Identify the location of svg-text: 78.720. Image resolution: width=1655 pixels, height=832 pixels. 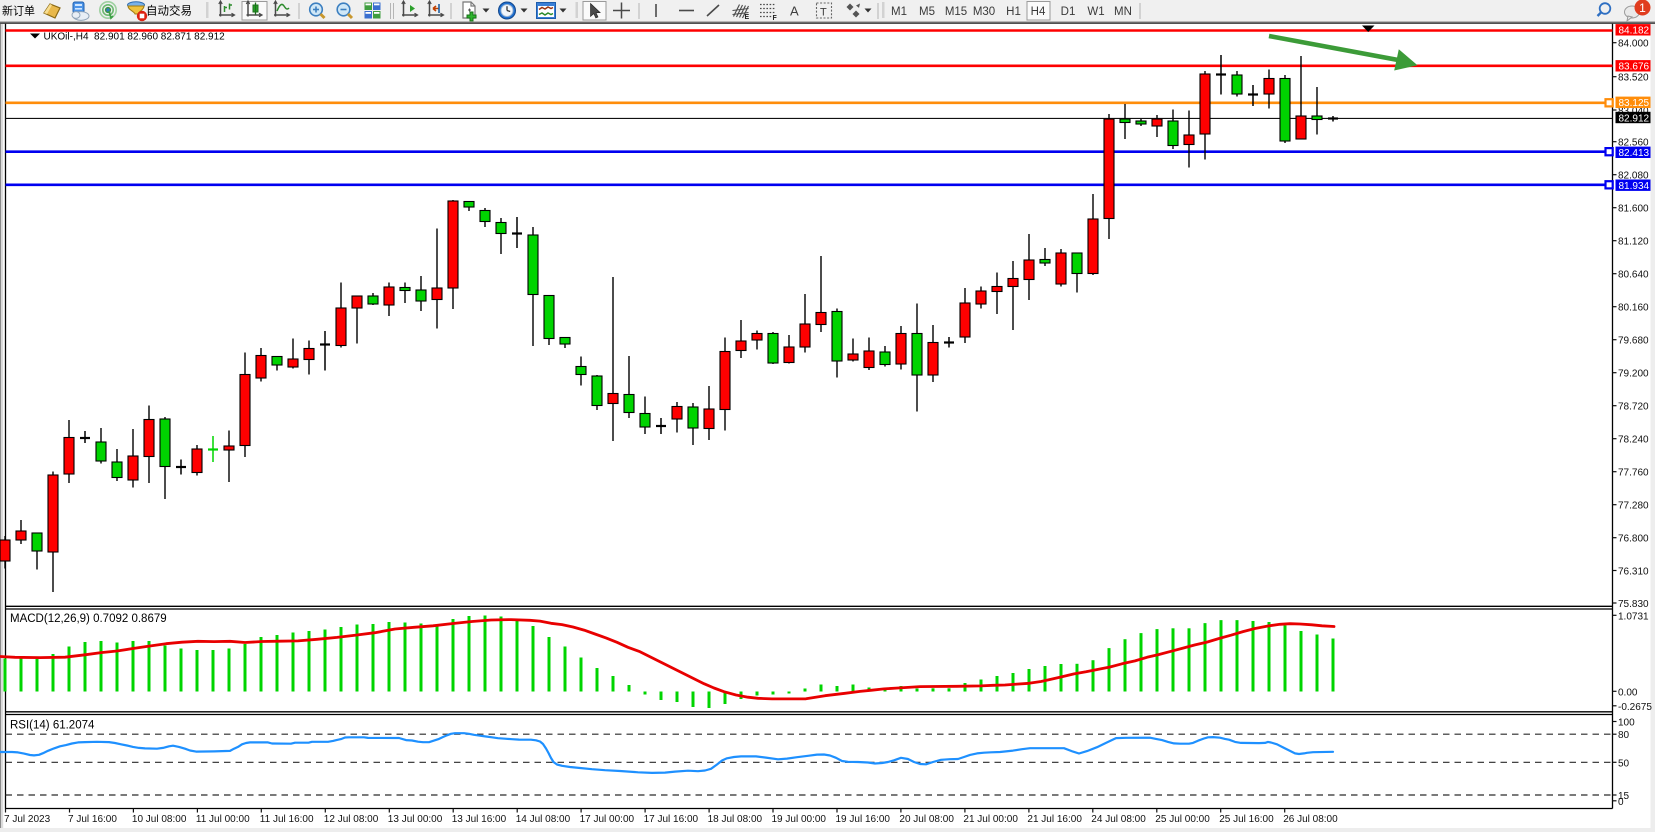
(1633, 407).